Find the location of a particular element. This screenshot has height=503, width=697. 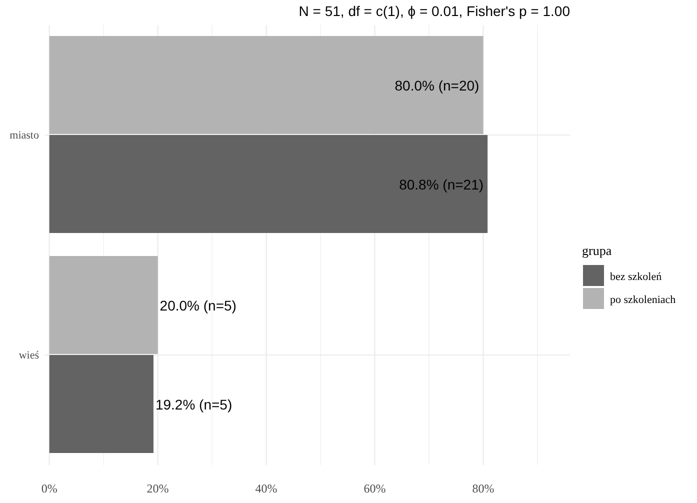

y-tick-label: miasto is located at coordinates (25, 136).